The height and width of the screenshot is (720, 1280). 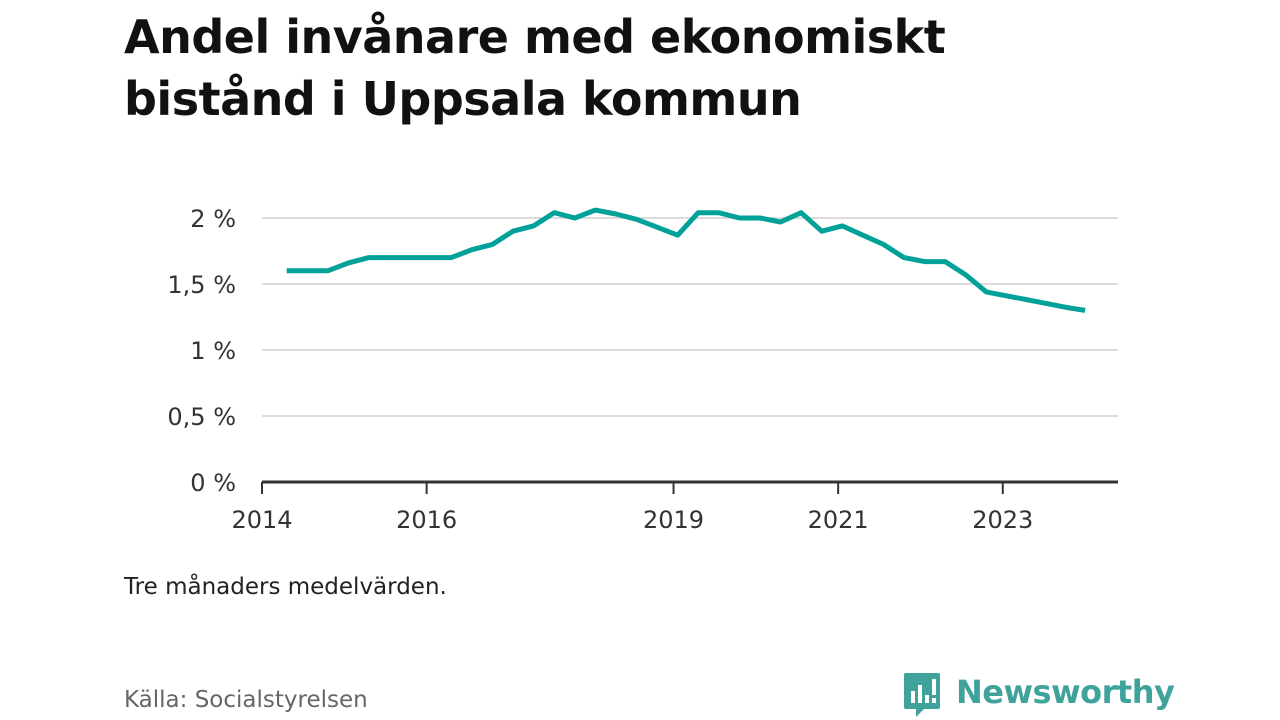 I want to click on x-tick-label: 2023, so click(x=1002, y=520).